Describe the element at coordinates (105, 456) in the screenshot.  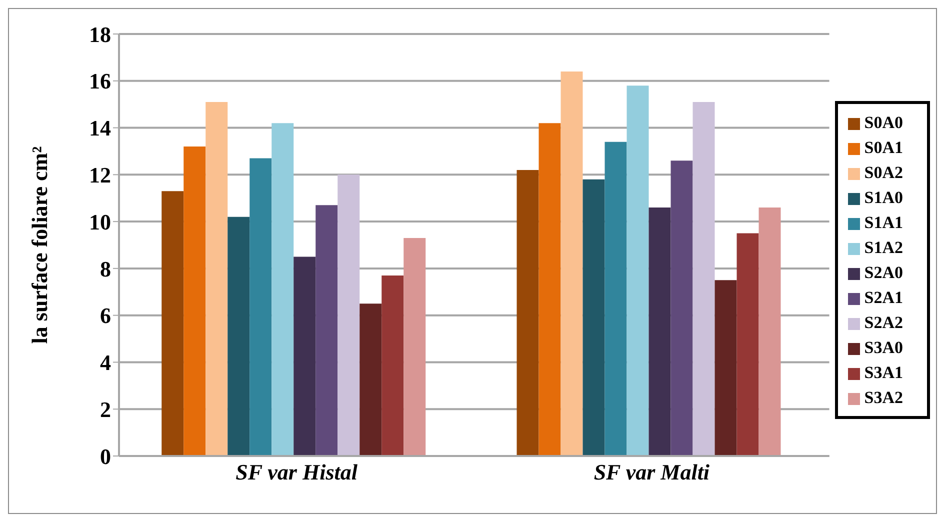
I see `y-tick-label: 0` at that location.